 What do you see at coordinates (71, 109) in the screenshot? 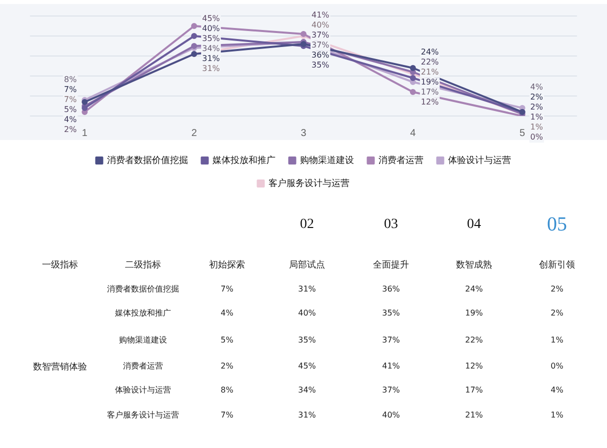
I see `data-label: 5%` at bounding box center [71, 109].